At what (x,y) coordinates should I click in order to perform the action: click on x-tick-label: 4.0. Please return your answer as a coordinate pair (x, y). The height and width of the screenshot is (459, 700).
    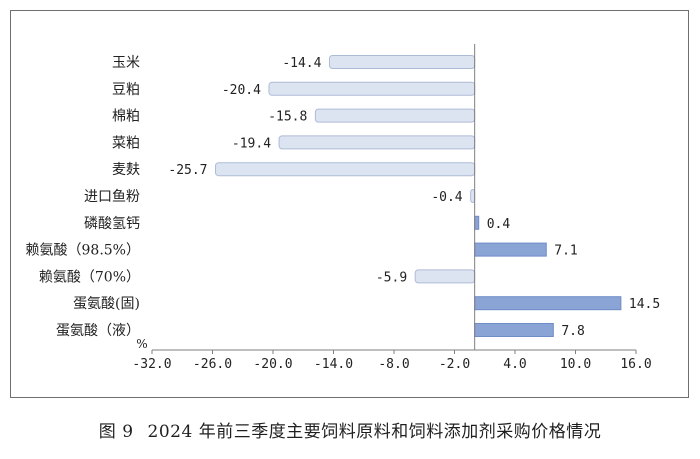
    Looking at the image, I should click on (514, 364).